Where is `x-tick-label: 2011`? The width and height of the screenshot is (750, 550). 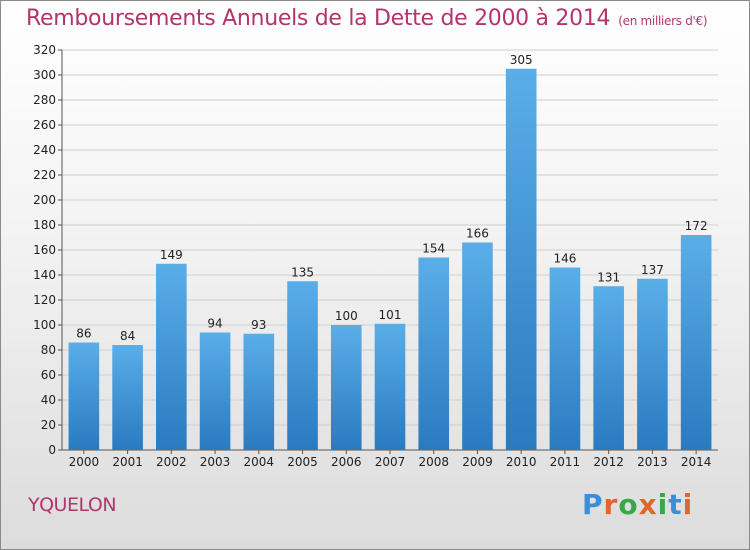
x-tick-label: 2011 is located at coordinates (565, 462).